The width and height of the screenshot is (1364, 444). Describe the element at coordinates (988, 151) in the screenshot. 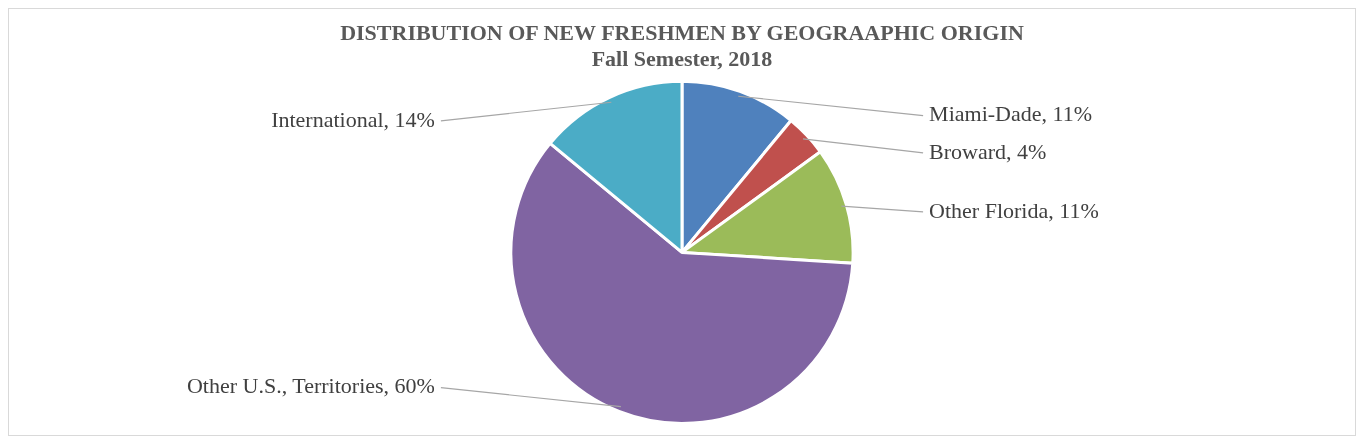

I see `slice-label: Broward, 4%` at that location.